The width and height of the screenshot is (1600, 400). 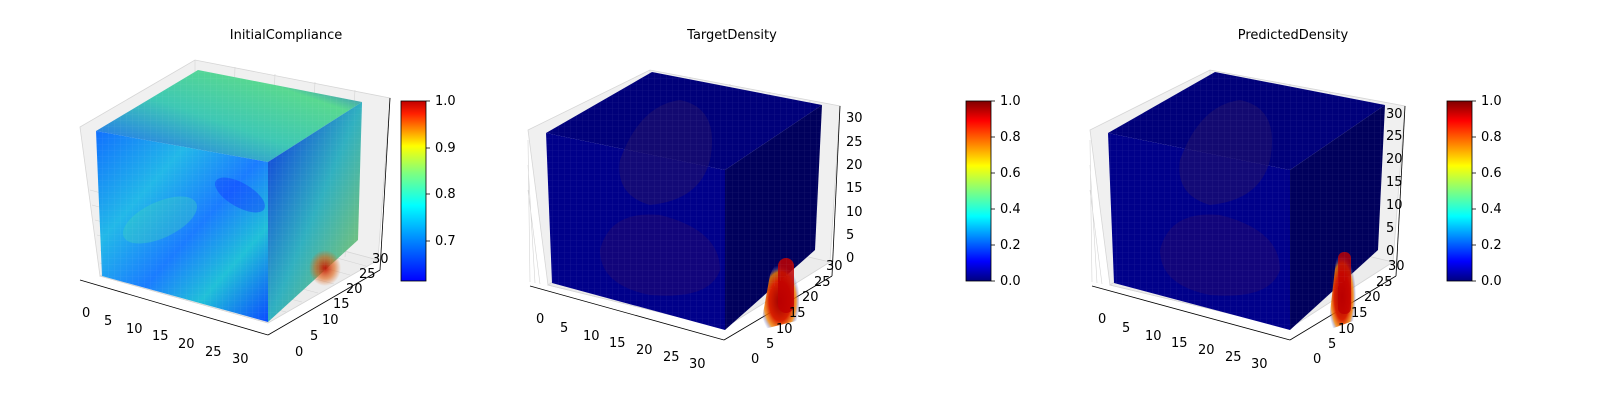 What do you see at coordinates (1293, 35) in the screenshot?
I see `chart-title: PredictedDensity` at bounding box center [1293, 35].